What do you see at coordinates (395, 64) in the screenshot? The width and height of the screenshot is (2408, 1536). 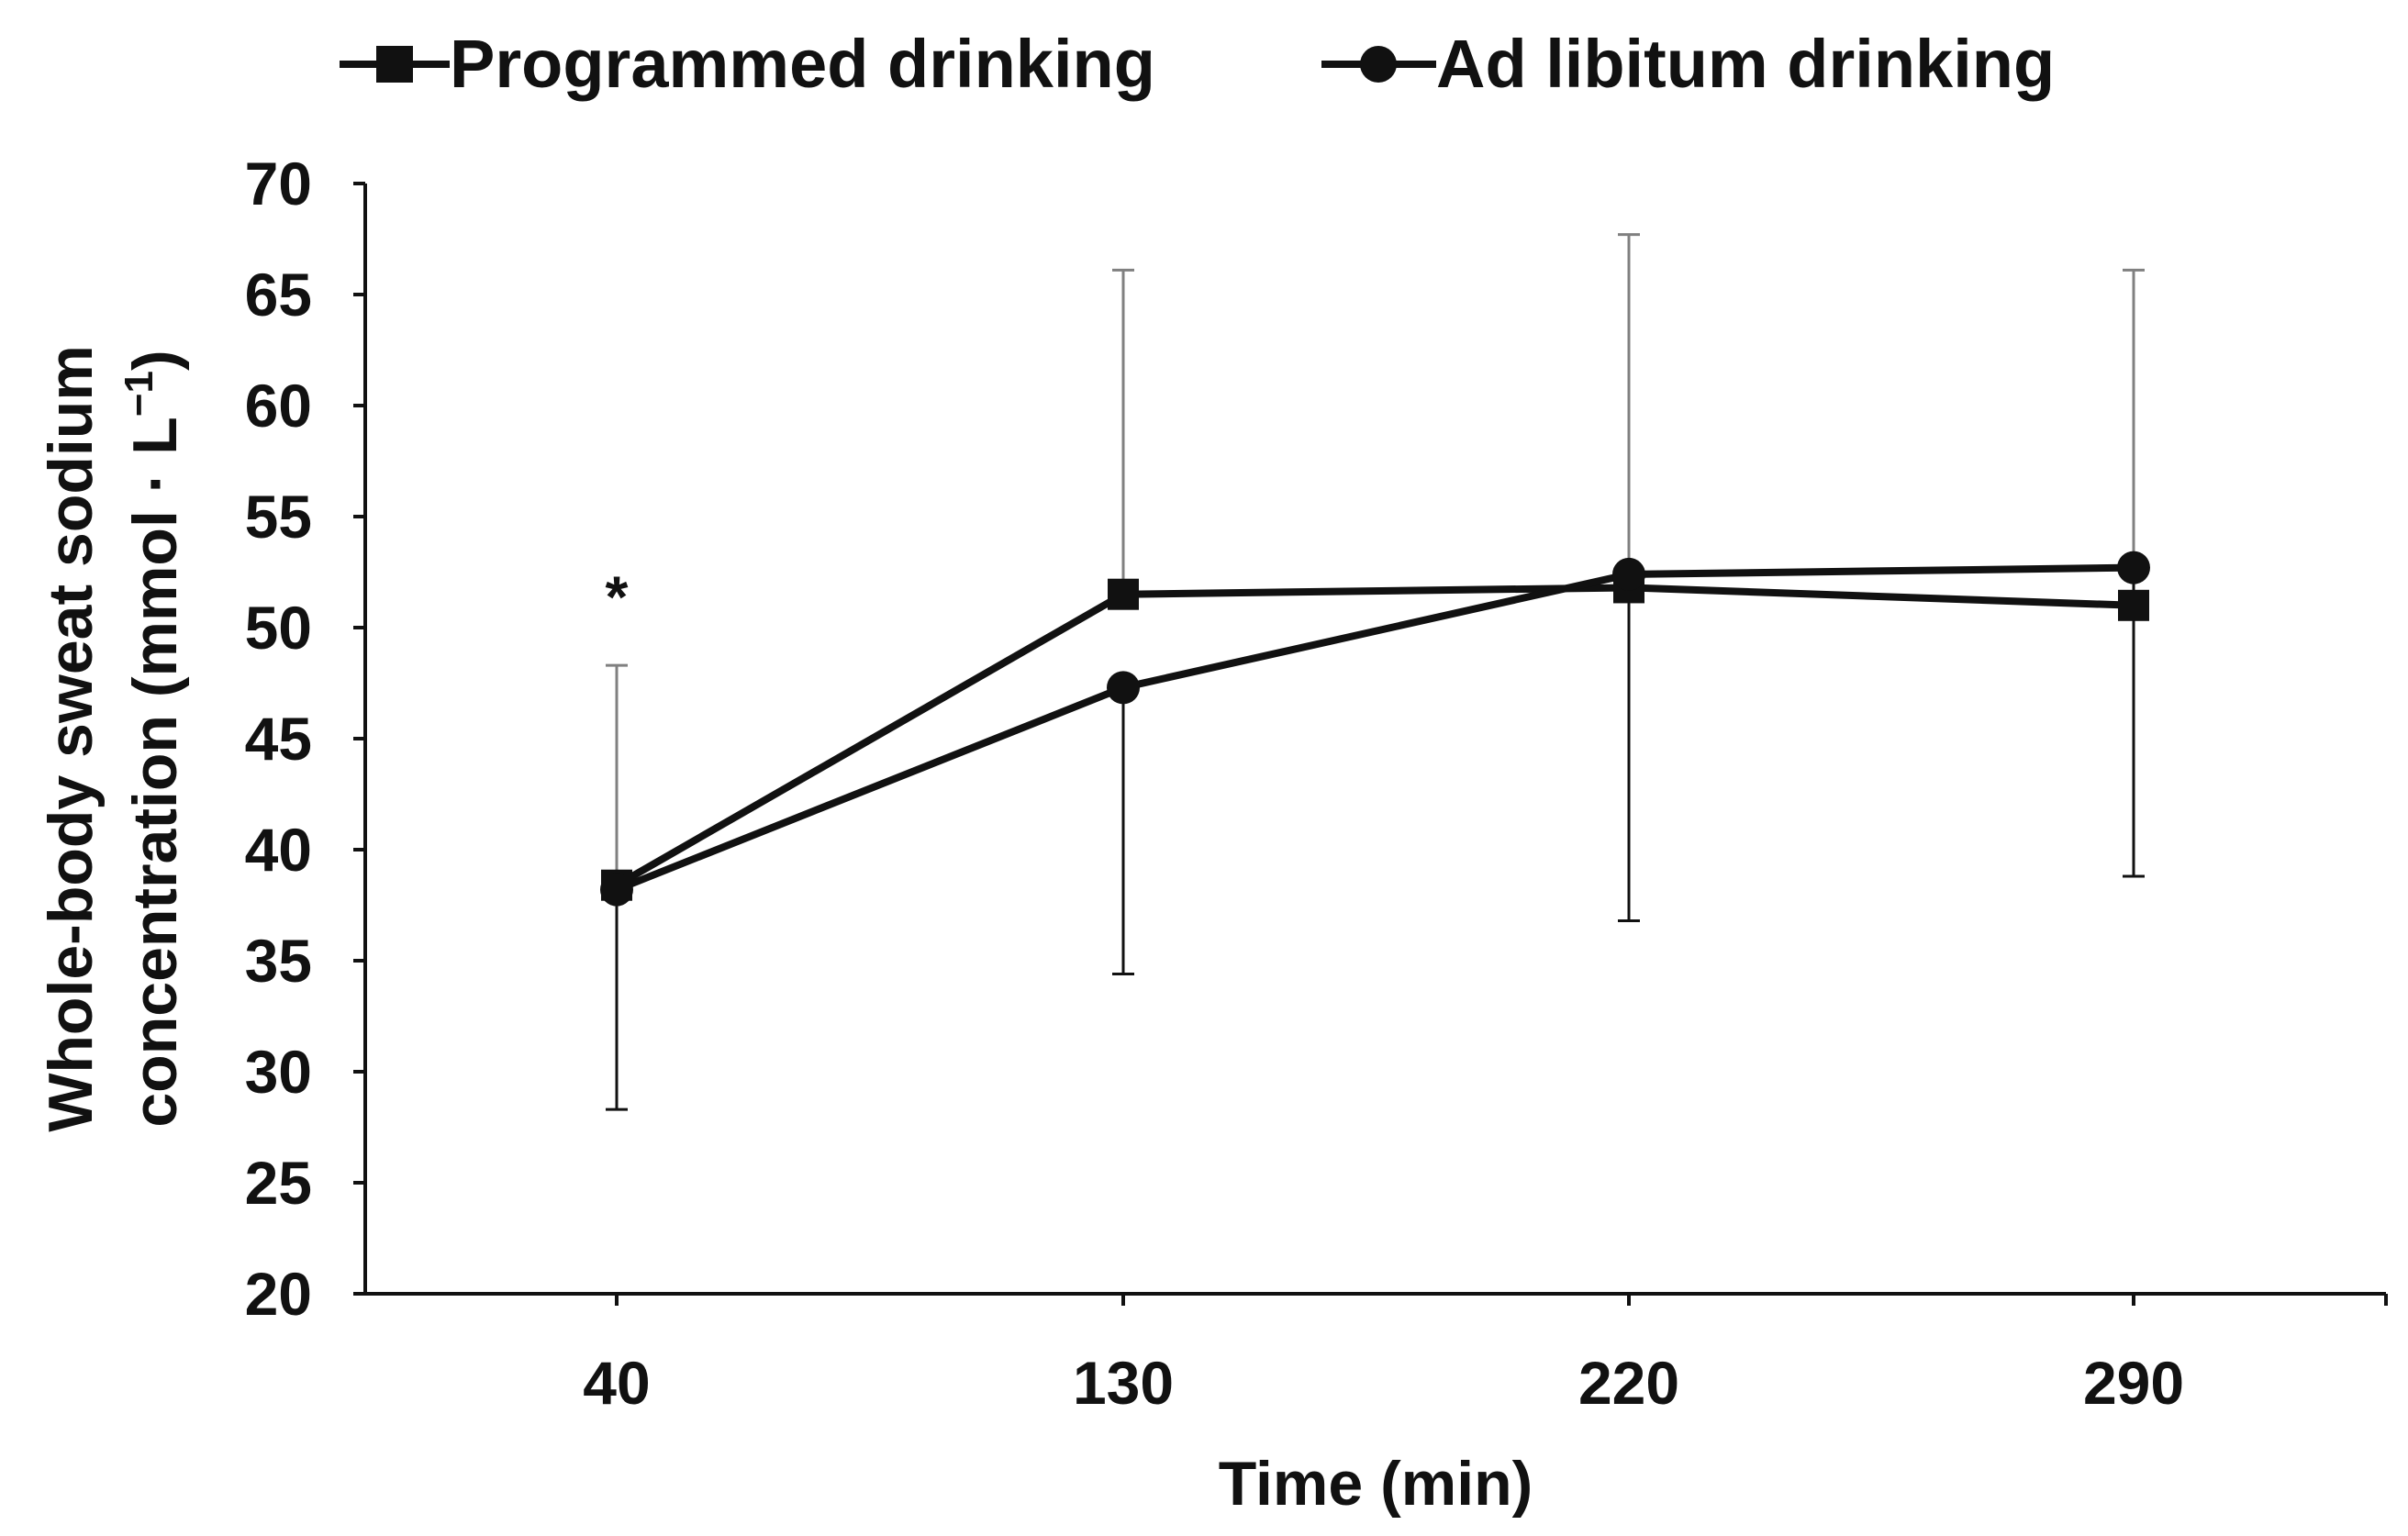 I see `legend-marker-square` at bounding box center [395, 64].